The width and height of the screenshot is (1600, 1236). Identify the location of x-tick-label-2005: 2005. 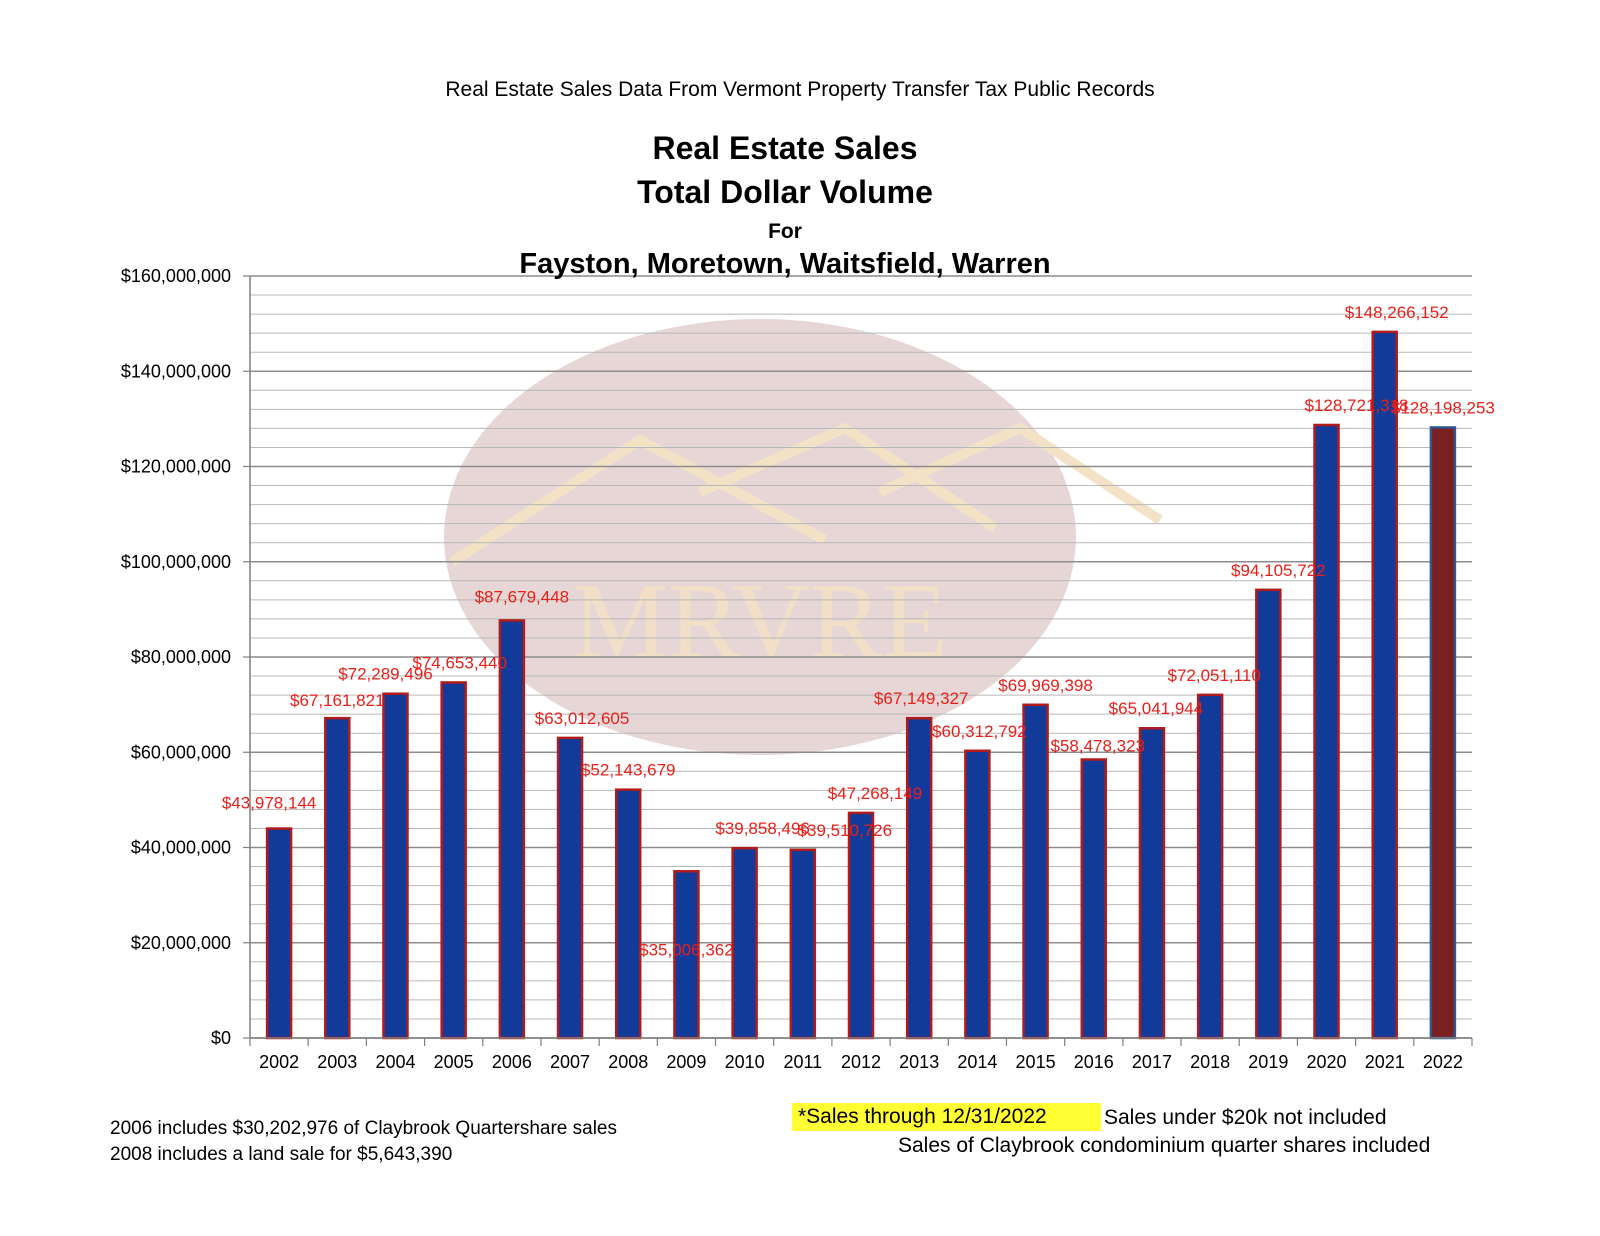
(454, 1062).